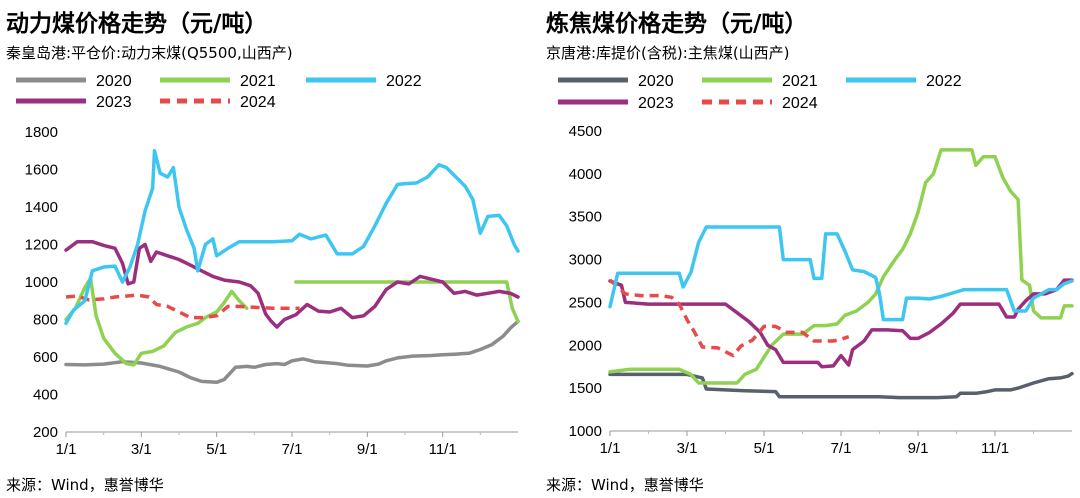  What do you see at coordinates (41, 132) in the screenshot?
I see `y-tick-label: 1800` at bounding box center [41, 132].